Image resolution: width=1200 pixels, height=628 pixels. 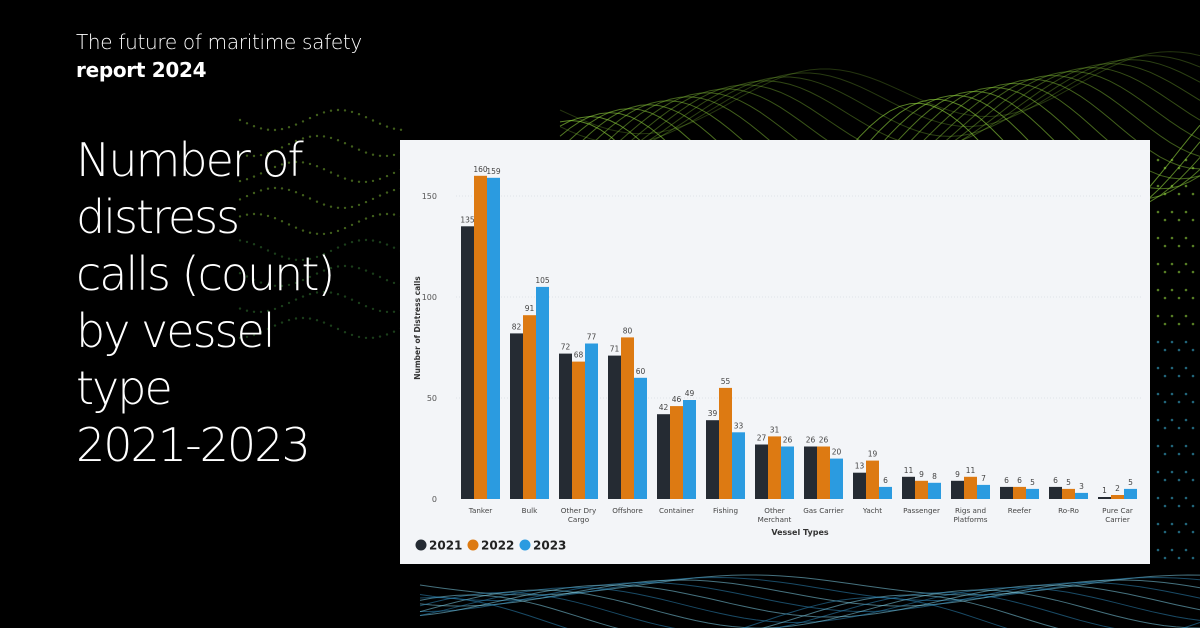 I want to click on data-label: 72, so click(x=566, y=347).